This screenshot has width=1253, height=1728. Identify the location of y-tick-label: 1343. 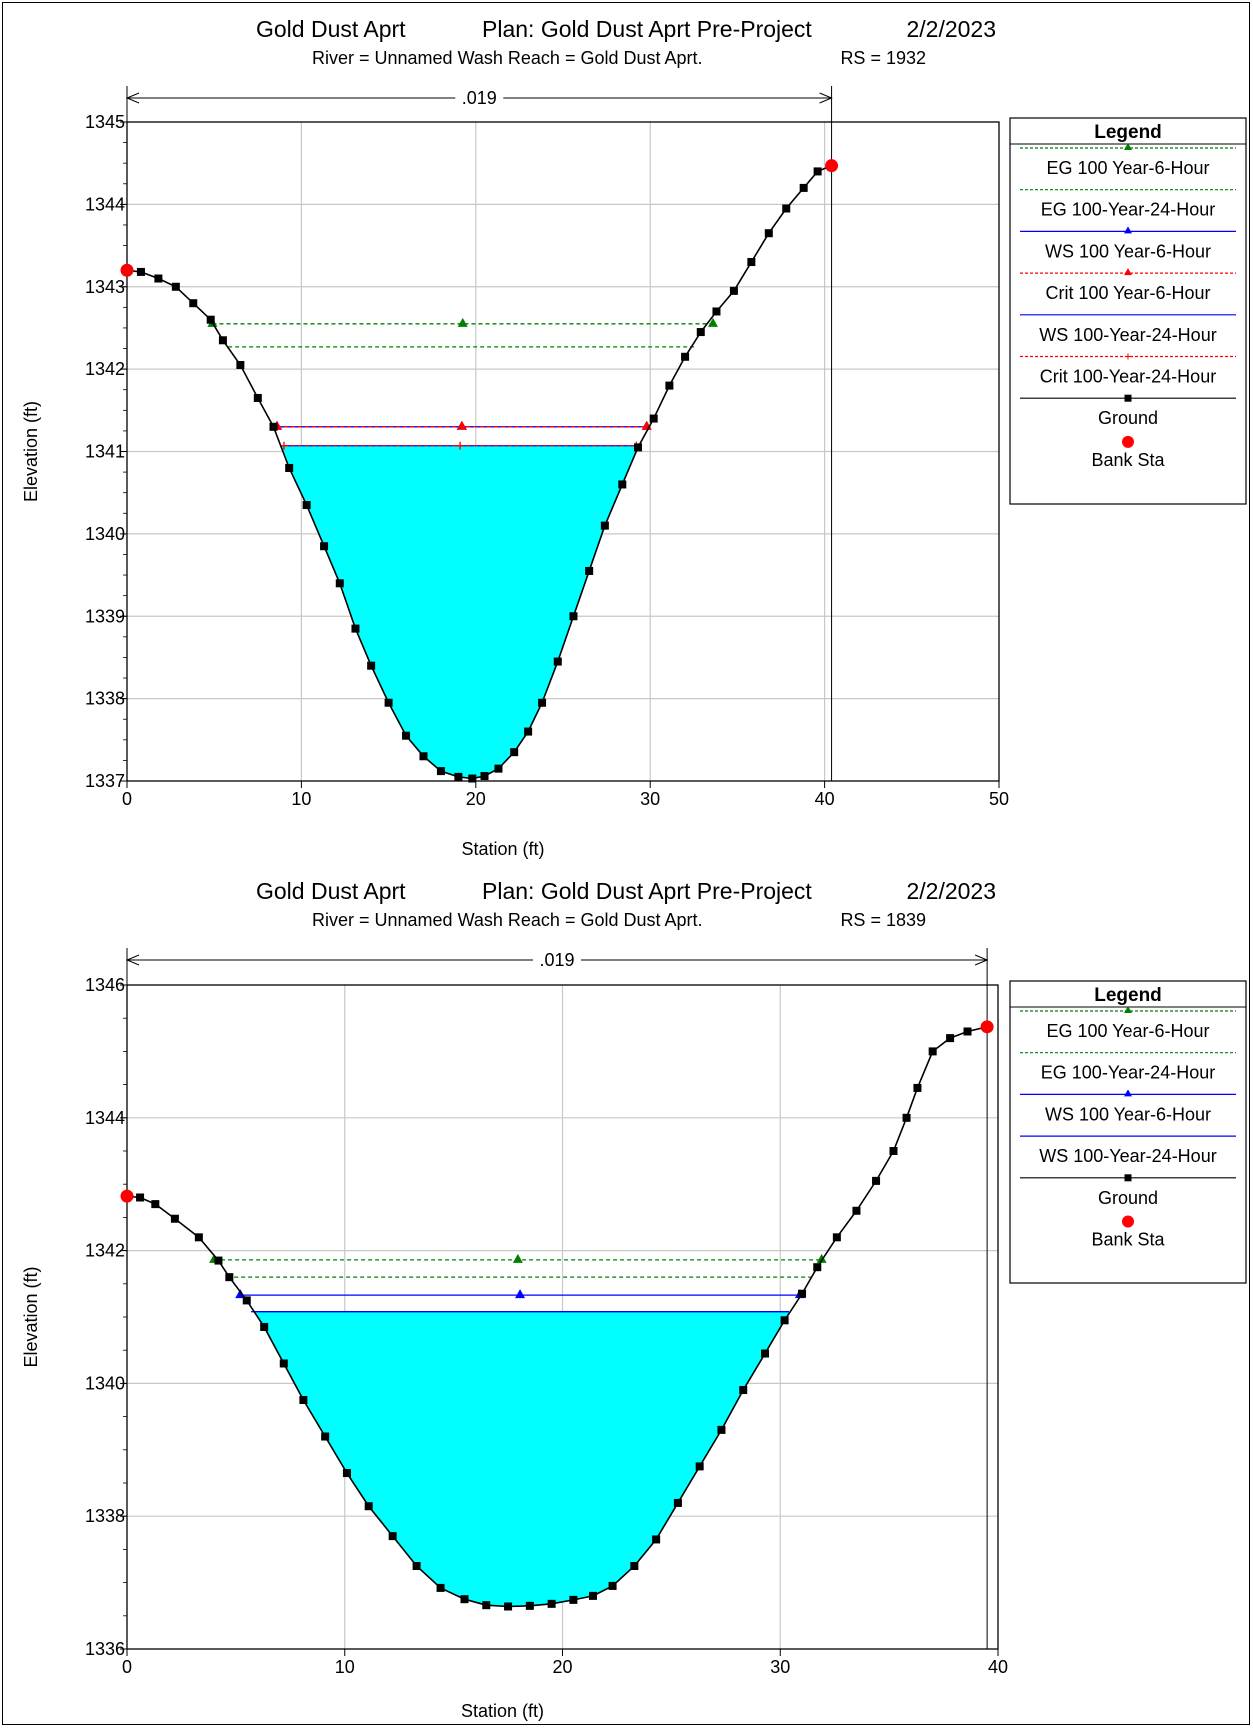
(105, 287).